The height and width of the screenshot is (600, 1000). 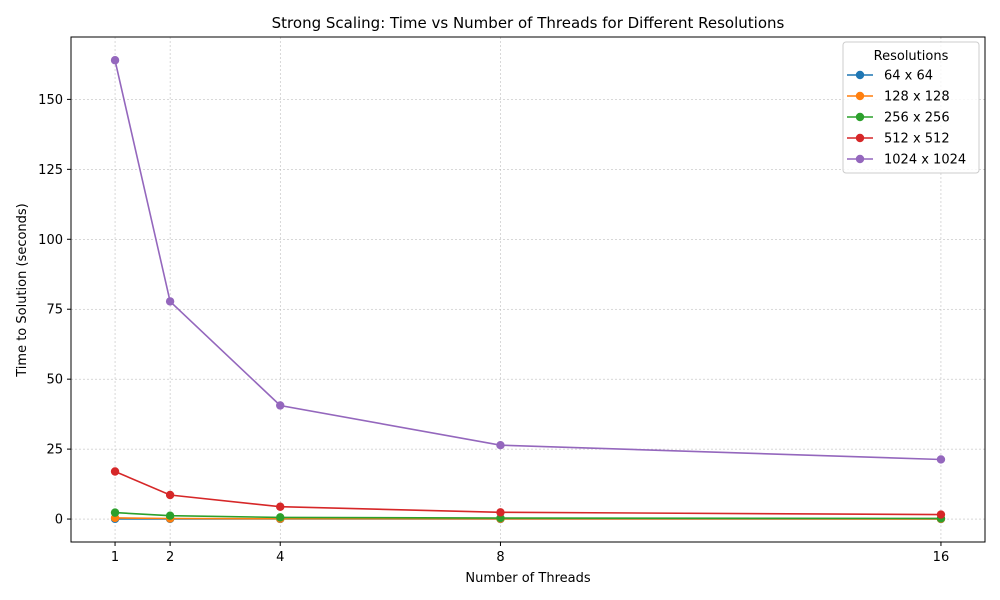 What do you see at coordinates (908, 76) in the screenshot?
I see `legend-label: 64 x 64` at bounding box center [908, 76].